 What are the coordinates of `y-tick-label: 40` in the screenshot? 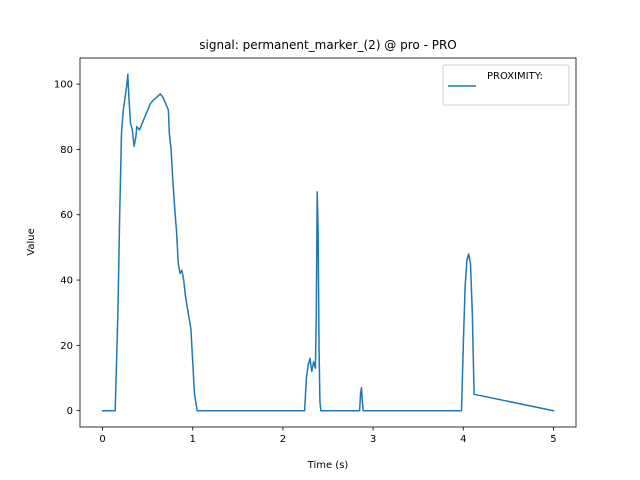 It's located at (66, 281).